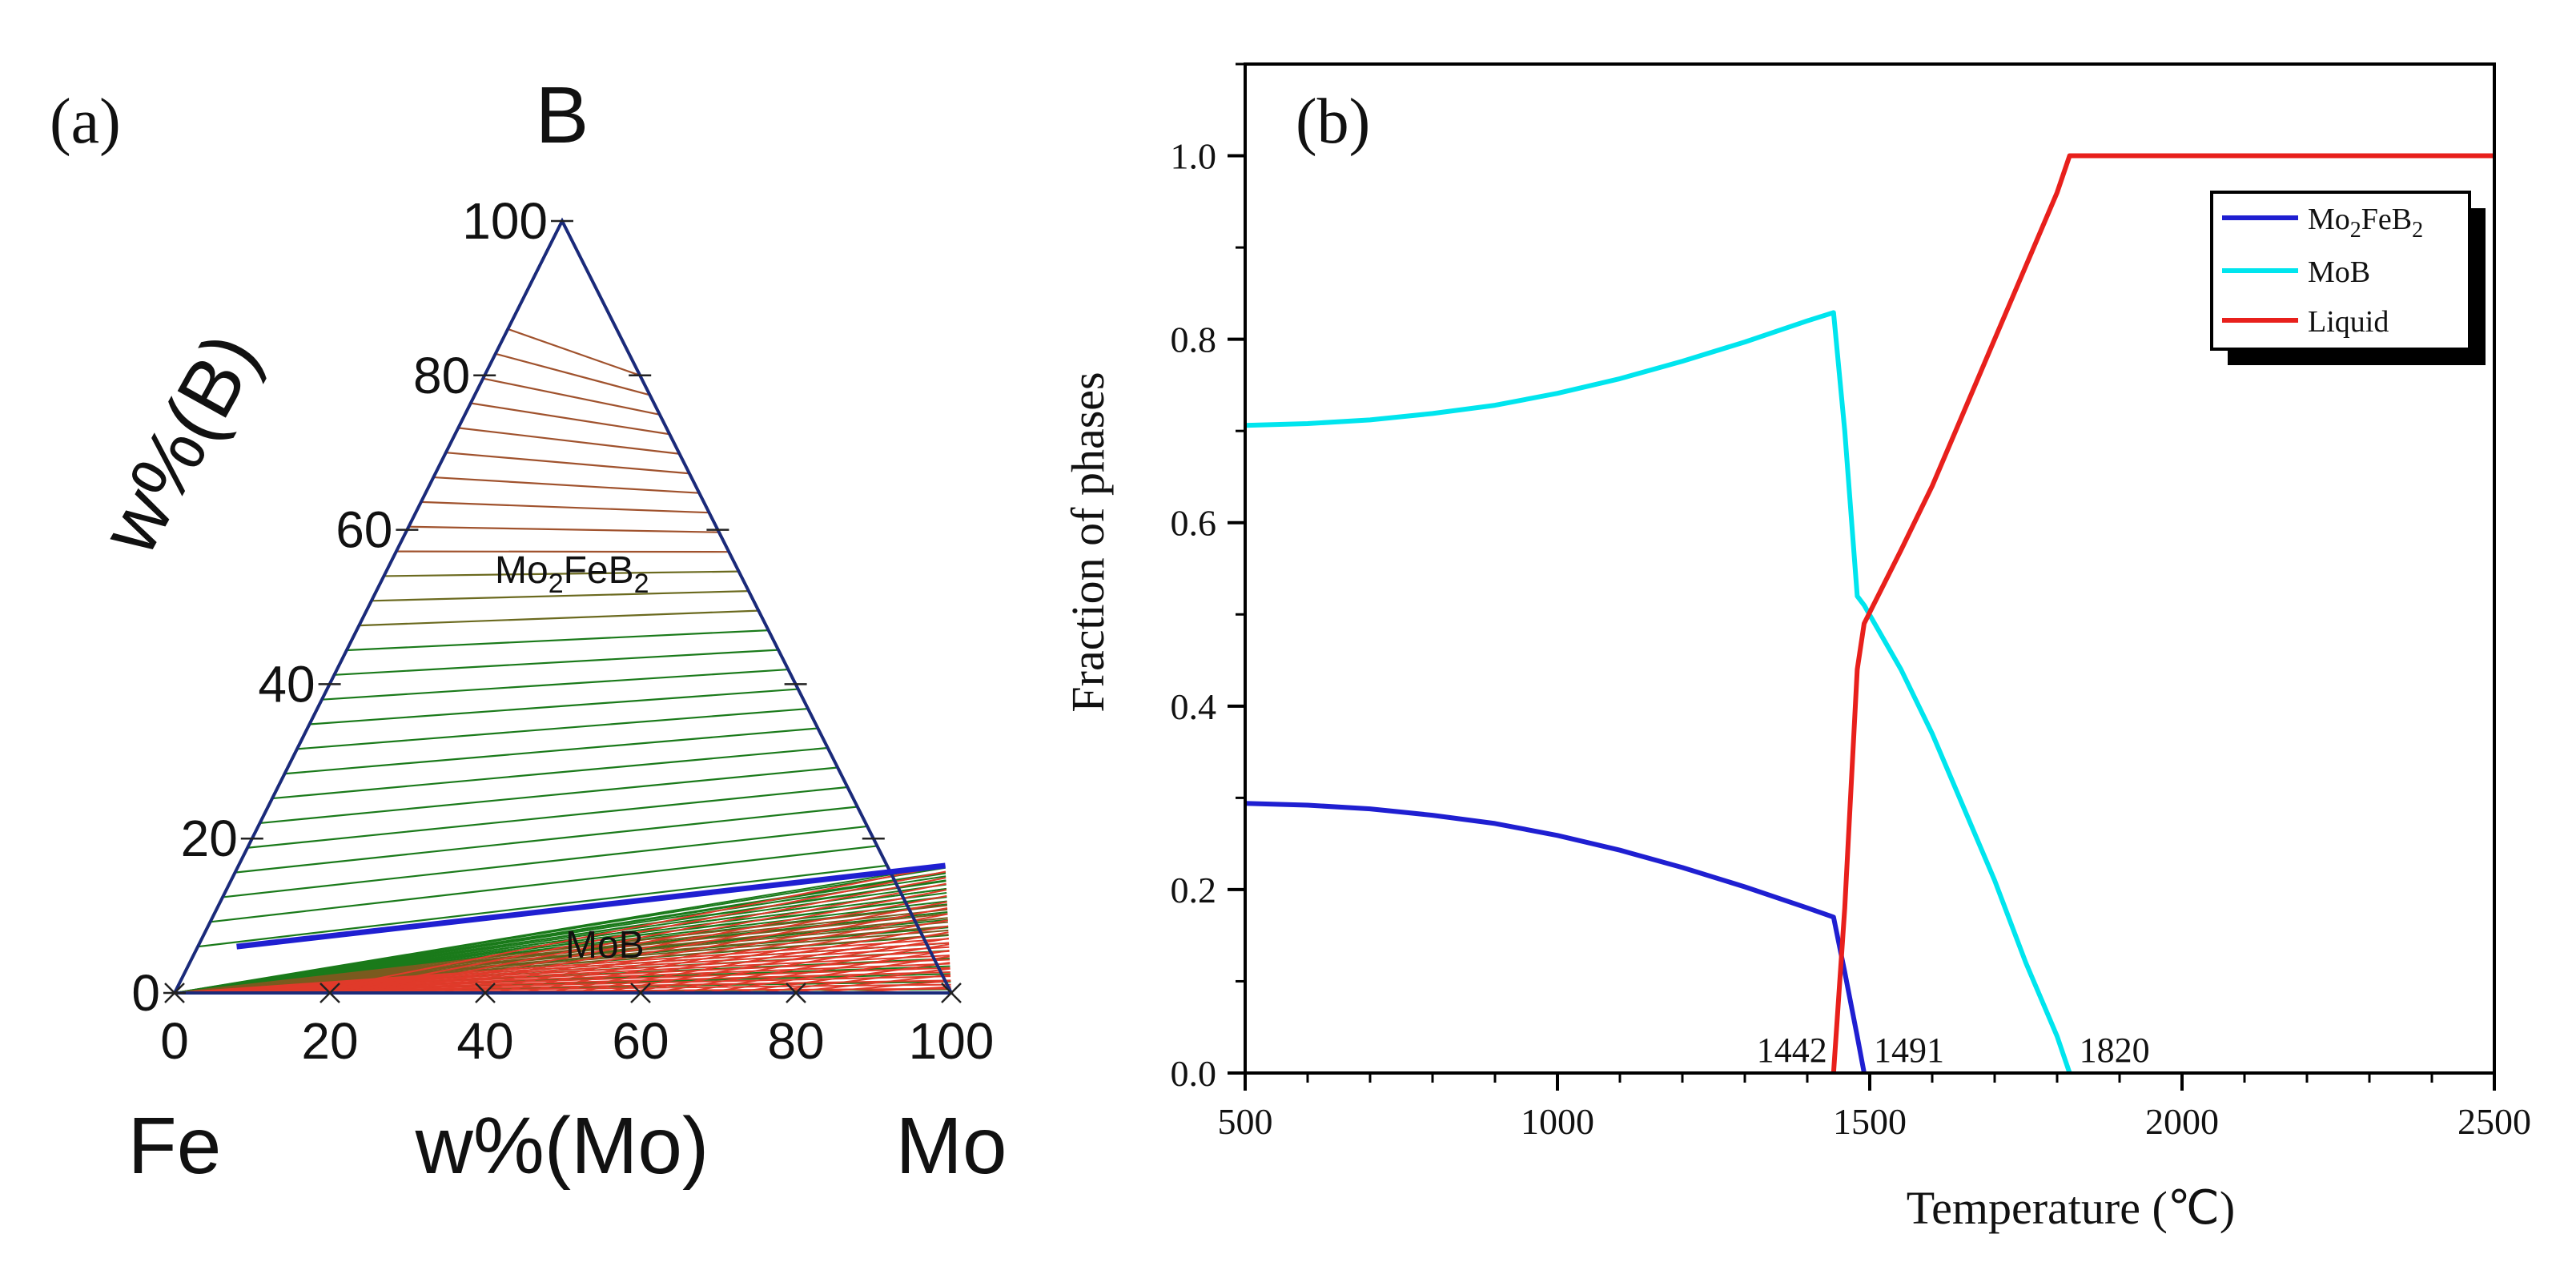 The image size is (2576, 1266). I want to click on x-axis-label: w%(Mo), so click(562, 1146).